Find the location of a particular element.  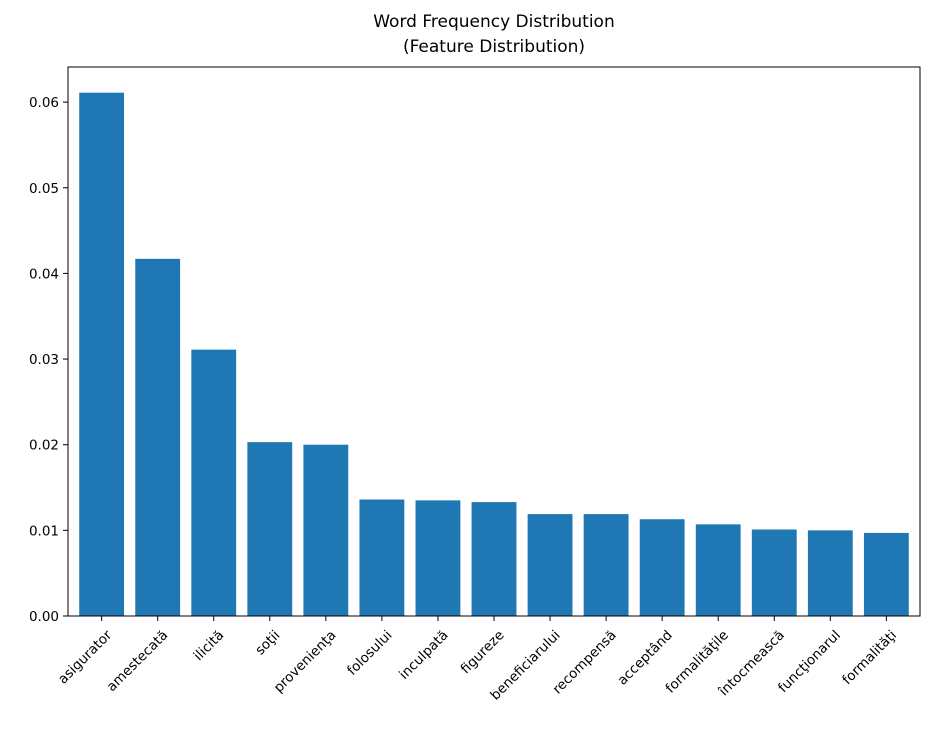

y-tick-label: 0.03 is located at coordinates (44, 360).